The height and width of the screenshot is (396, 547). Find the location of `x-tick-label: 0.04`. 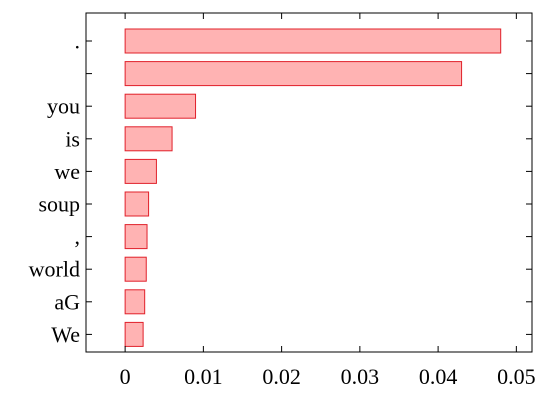

x-tick-label: 0.04 is located at coordinates (438, 376).